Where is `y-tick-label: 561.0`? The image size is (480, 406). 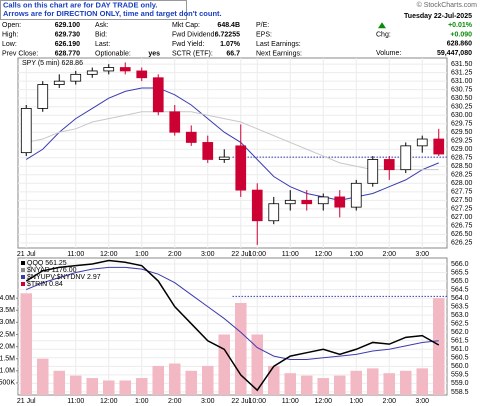
y-tick-label: 561.0 is located at coordinates (460, 349).